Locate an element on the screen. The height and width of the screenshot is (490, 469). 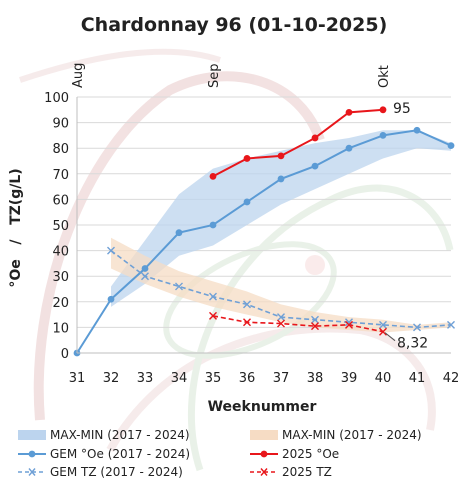
month-labels: Aug Sep Okt is located at coordinates (231, 75).